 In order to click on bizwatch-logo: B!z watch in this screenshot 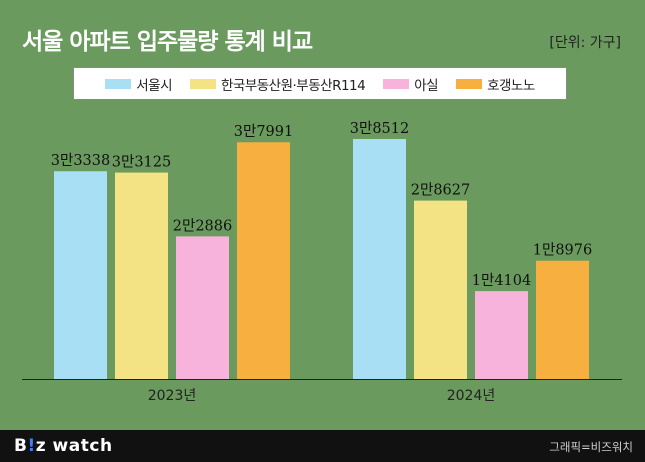, I will do `click(63, 446)`.